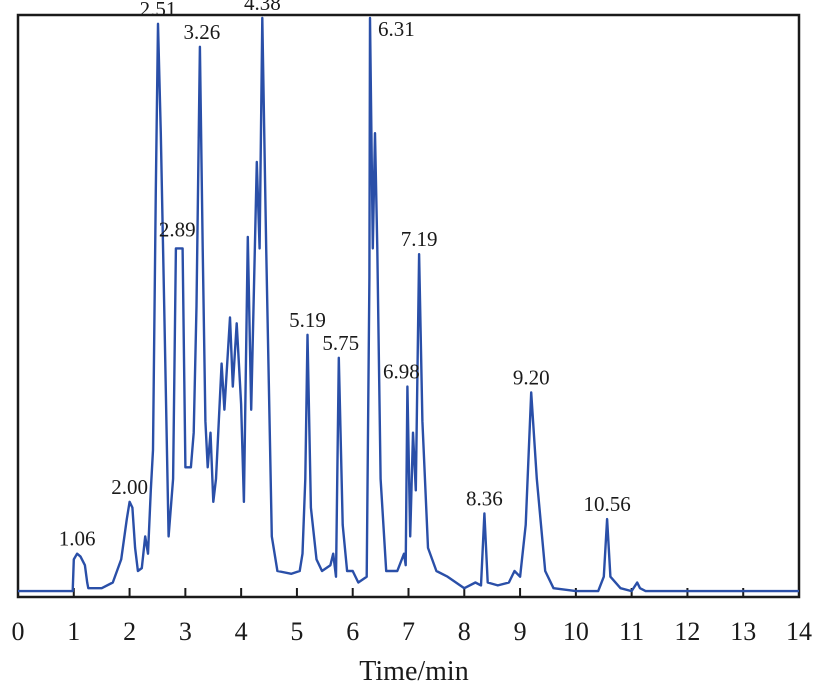 Image resolution: width=832 pixels, height=698 pixels. What do you see at coordinates (185, 631) in the screenshot?
I see `x-tick-label: 3` at bounding box center [185, 631].